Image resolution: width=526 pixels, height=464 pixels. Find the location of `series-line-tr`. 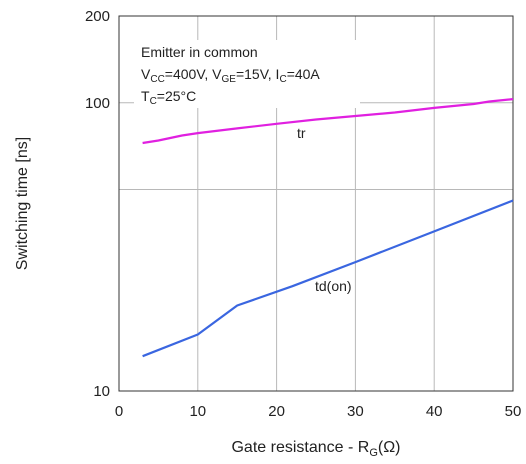

series-line-tr is located at coordinates (328, 121).